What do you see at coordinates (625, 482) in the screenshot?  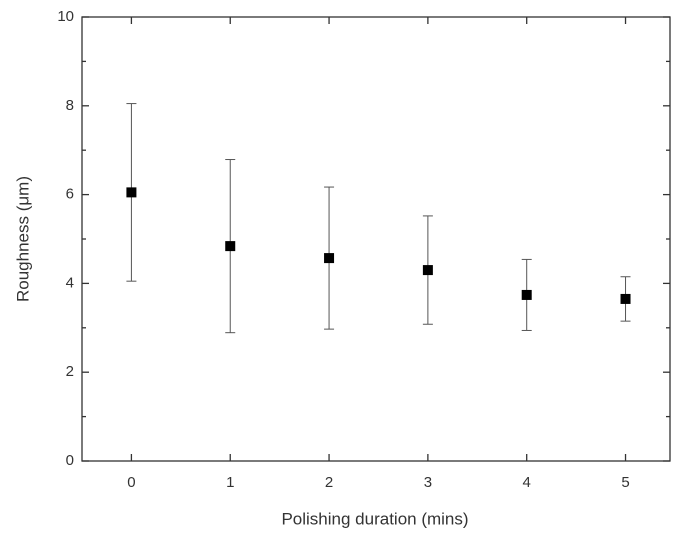 I see `x-tick-label: 5` at bounding box center [625, 482].